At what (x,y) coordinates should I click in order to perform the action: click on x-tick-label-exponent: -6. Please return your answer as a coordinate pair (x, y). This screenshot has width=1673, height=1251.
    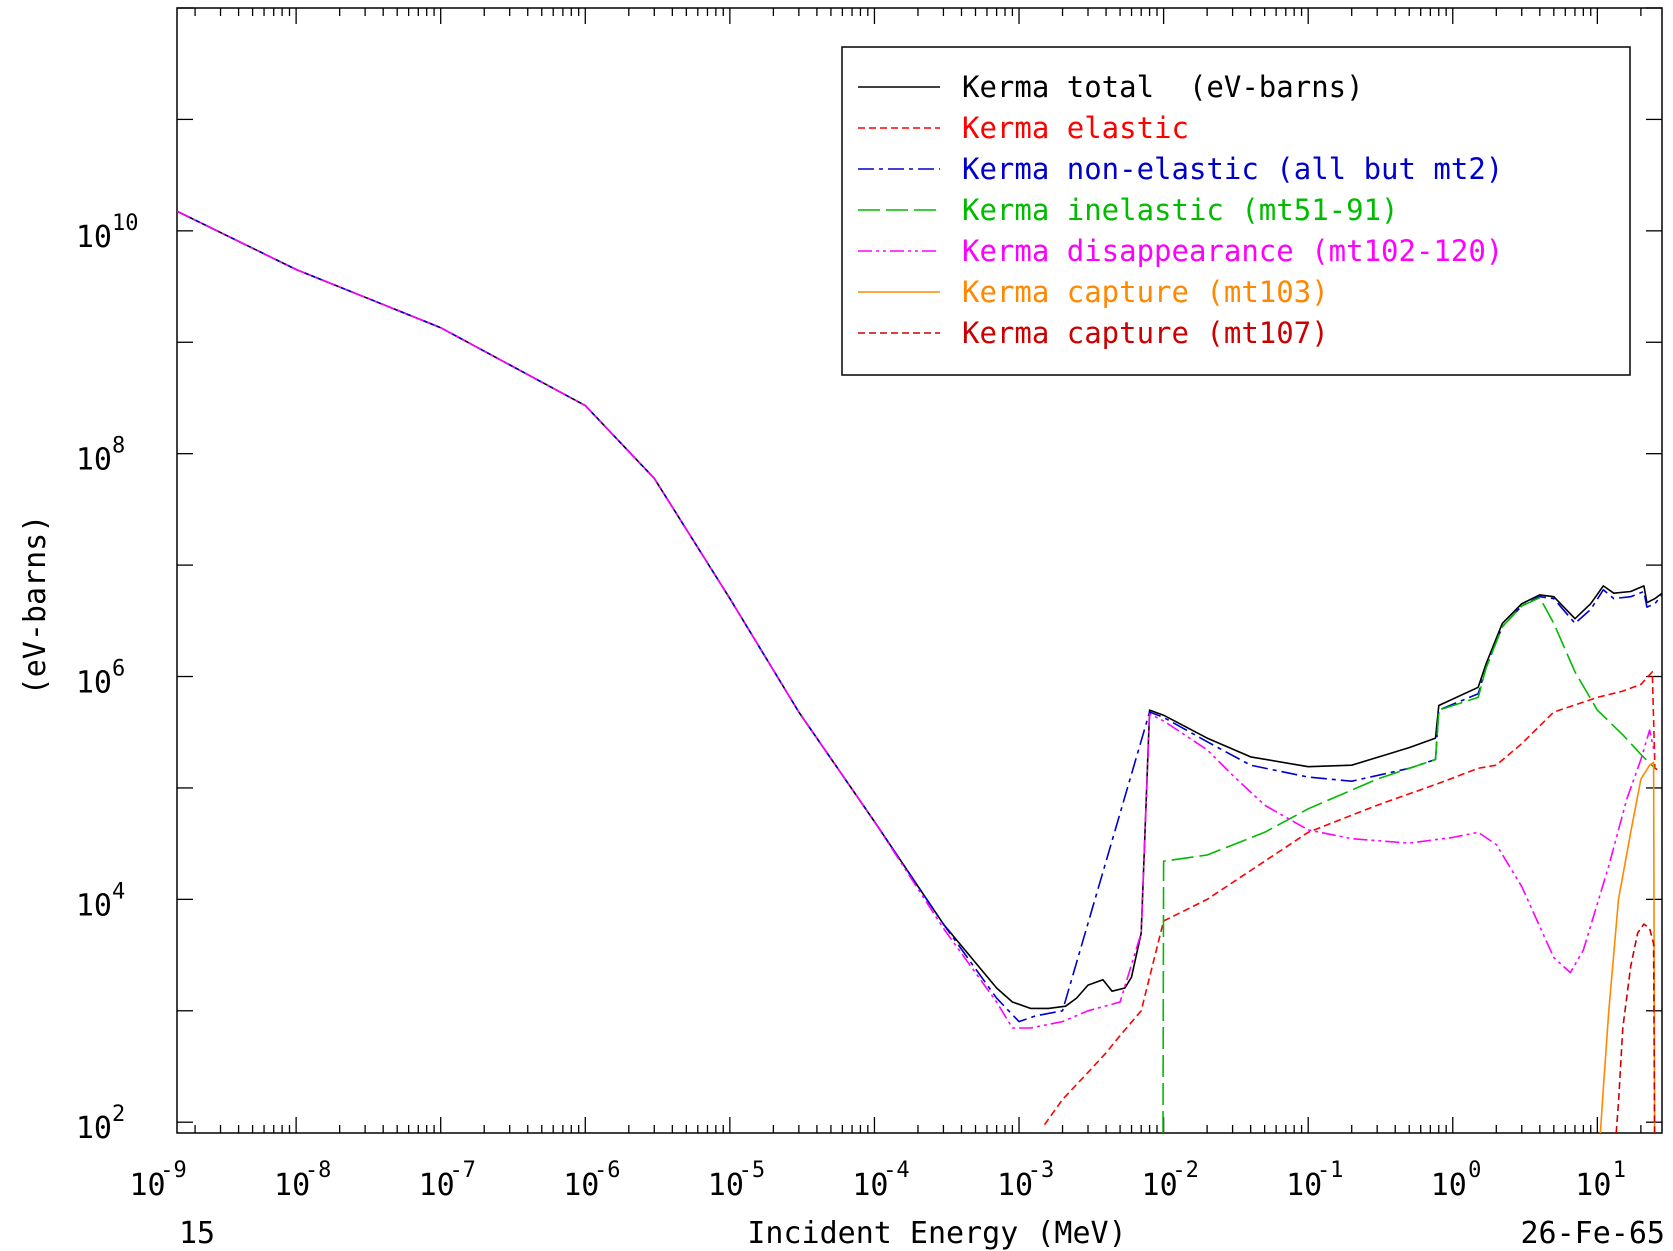
    Looking at the image, I should click on (607, 1170).